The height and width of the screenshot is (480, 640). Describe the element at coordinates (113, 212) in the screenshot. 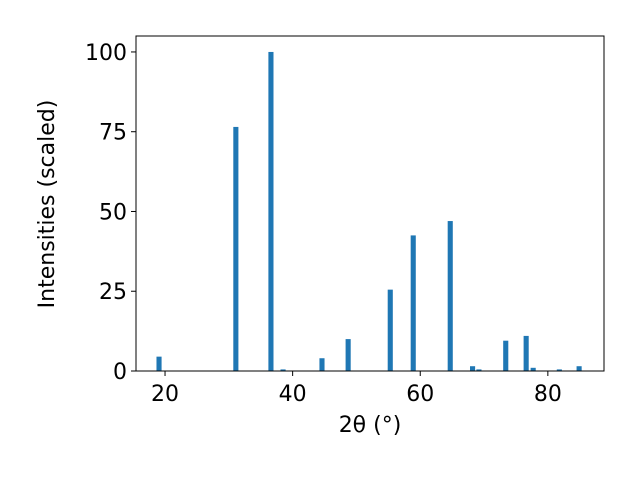

I see `y-tick-label: 50` at that location.